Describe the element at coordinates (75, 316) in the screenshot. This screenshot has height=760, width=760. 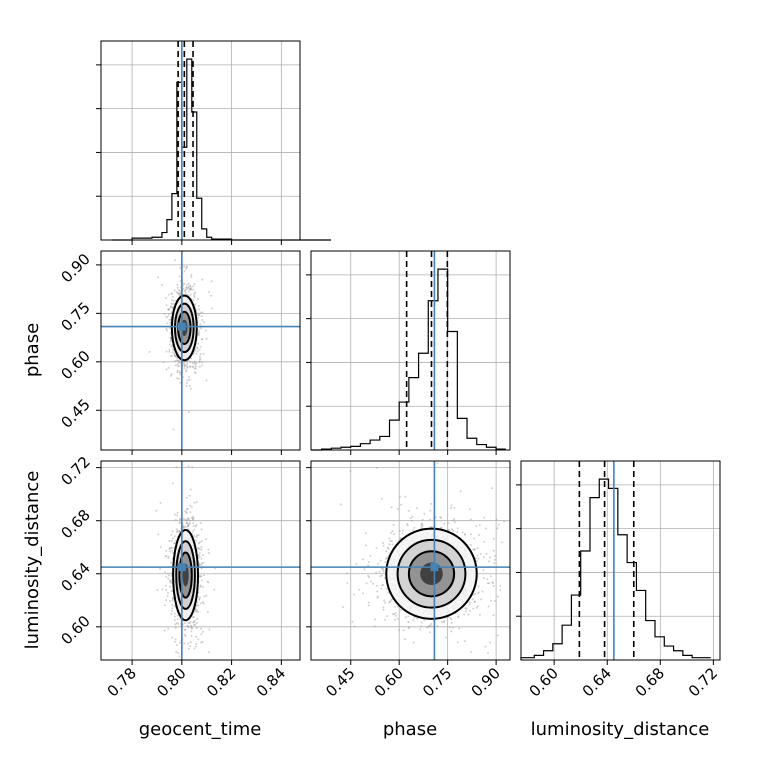
I see `p2d-10-yticklabel-2: 0.75` at that location.